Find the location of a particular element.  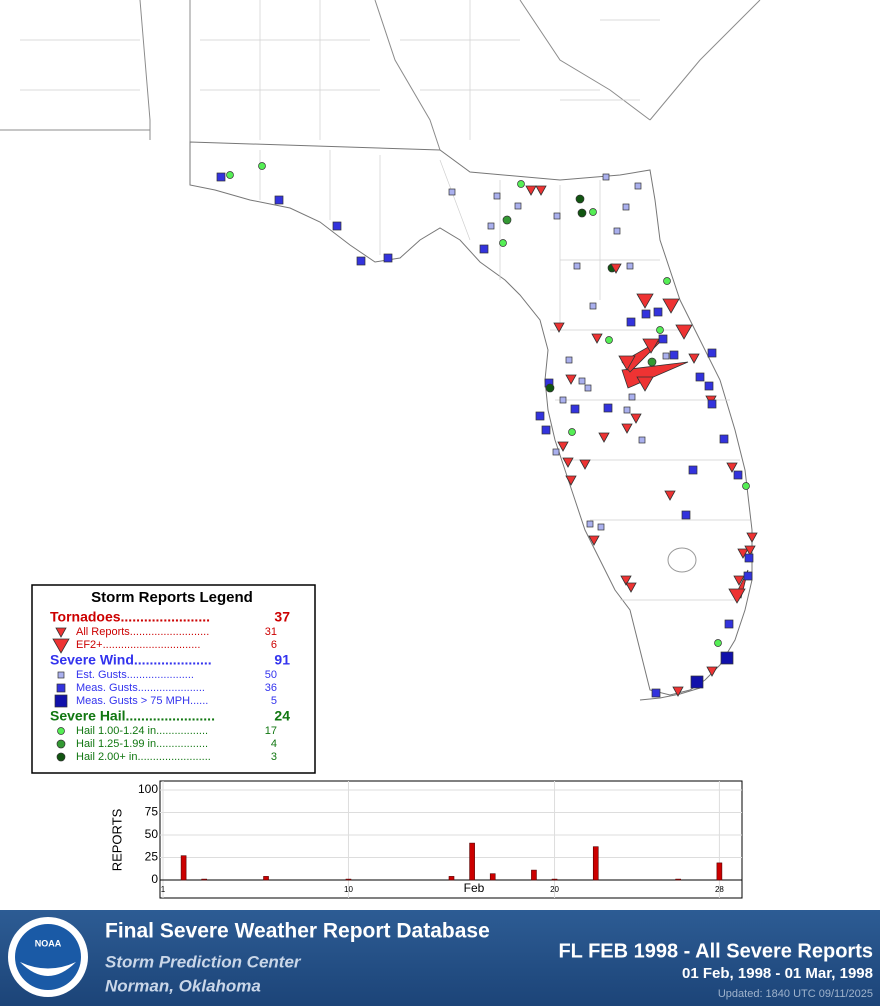

footer-place: Norman, Oklahoma is located at coordinates (183, 985).